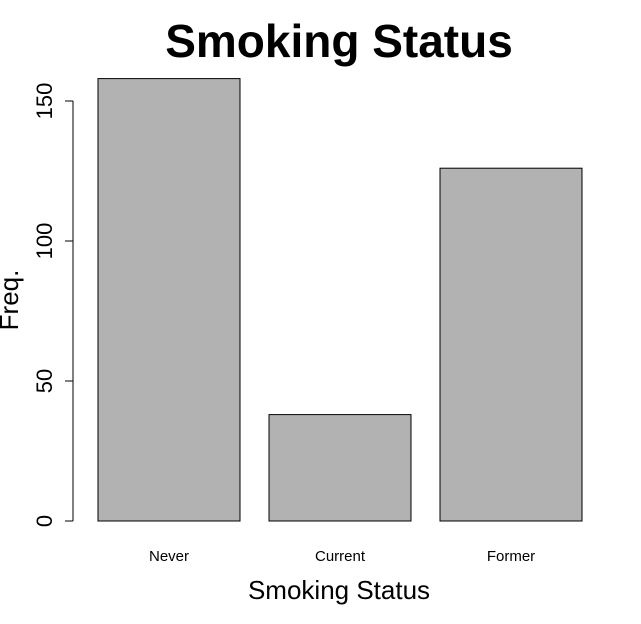  I want to click on category-label-never: Never, so click(169, 556).